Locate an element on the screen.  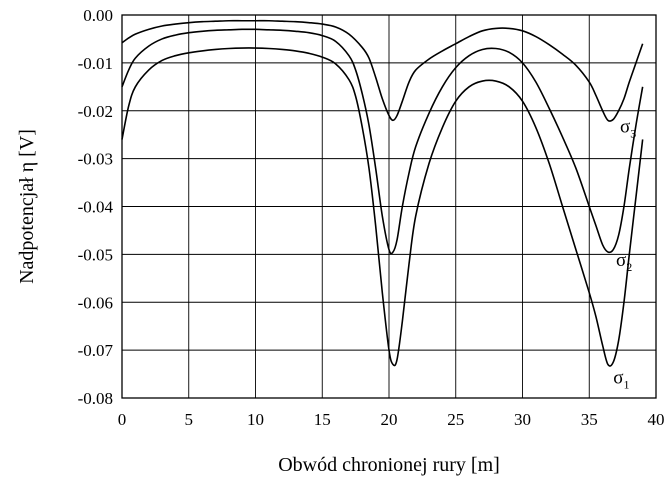
y-axis-title: Nadpotencjał η [V] is located at coordinates (27, 206).